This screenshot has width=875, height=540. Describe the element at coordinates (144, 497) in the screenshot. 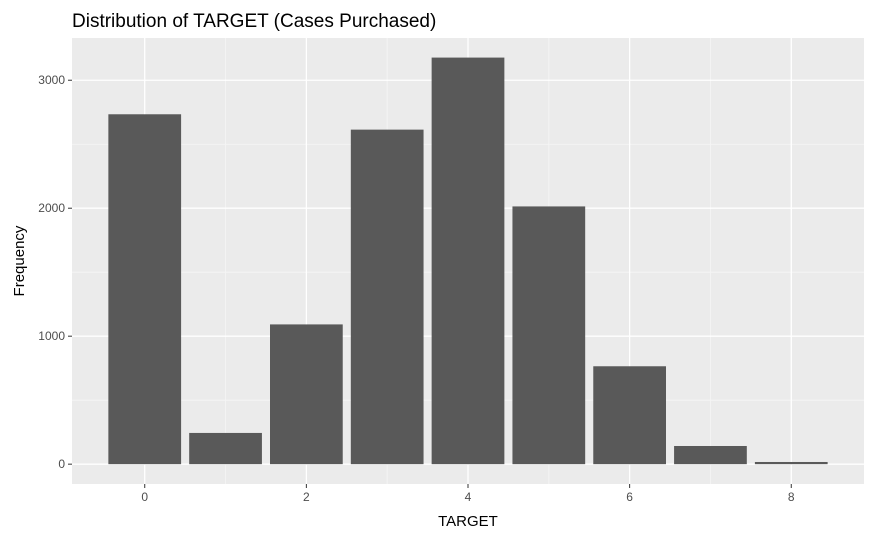

I see `x-tick-label: 0` at that location.